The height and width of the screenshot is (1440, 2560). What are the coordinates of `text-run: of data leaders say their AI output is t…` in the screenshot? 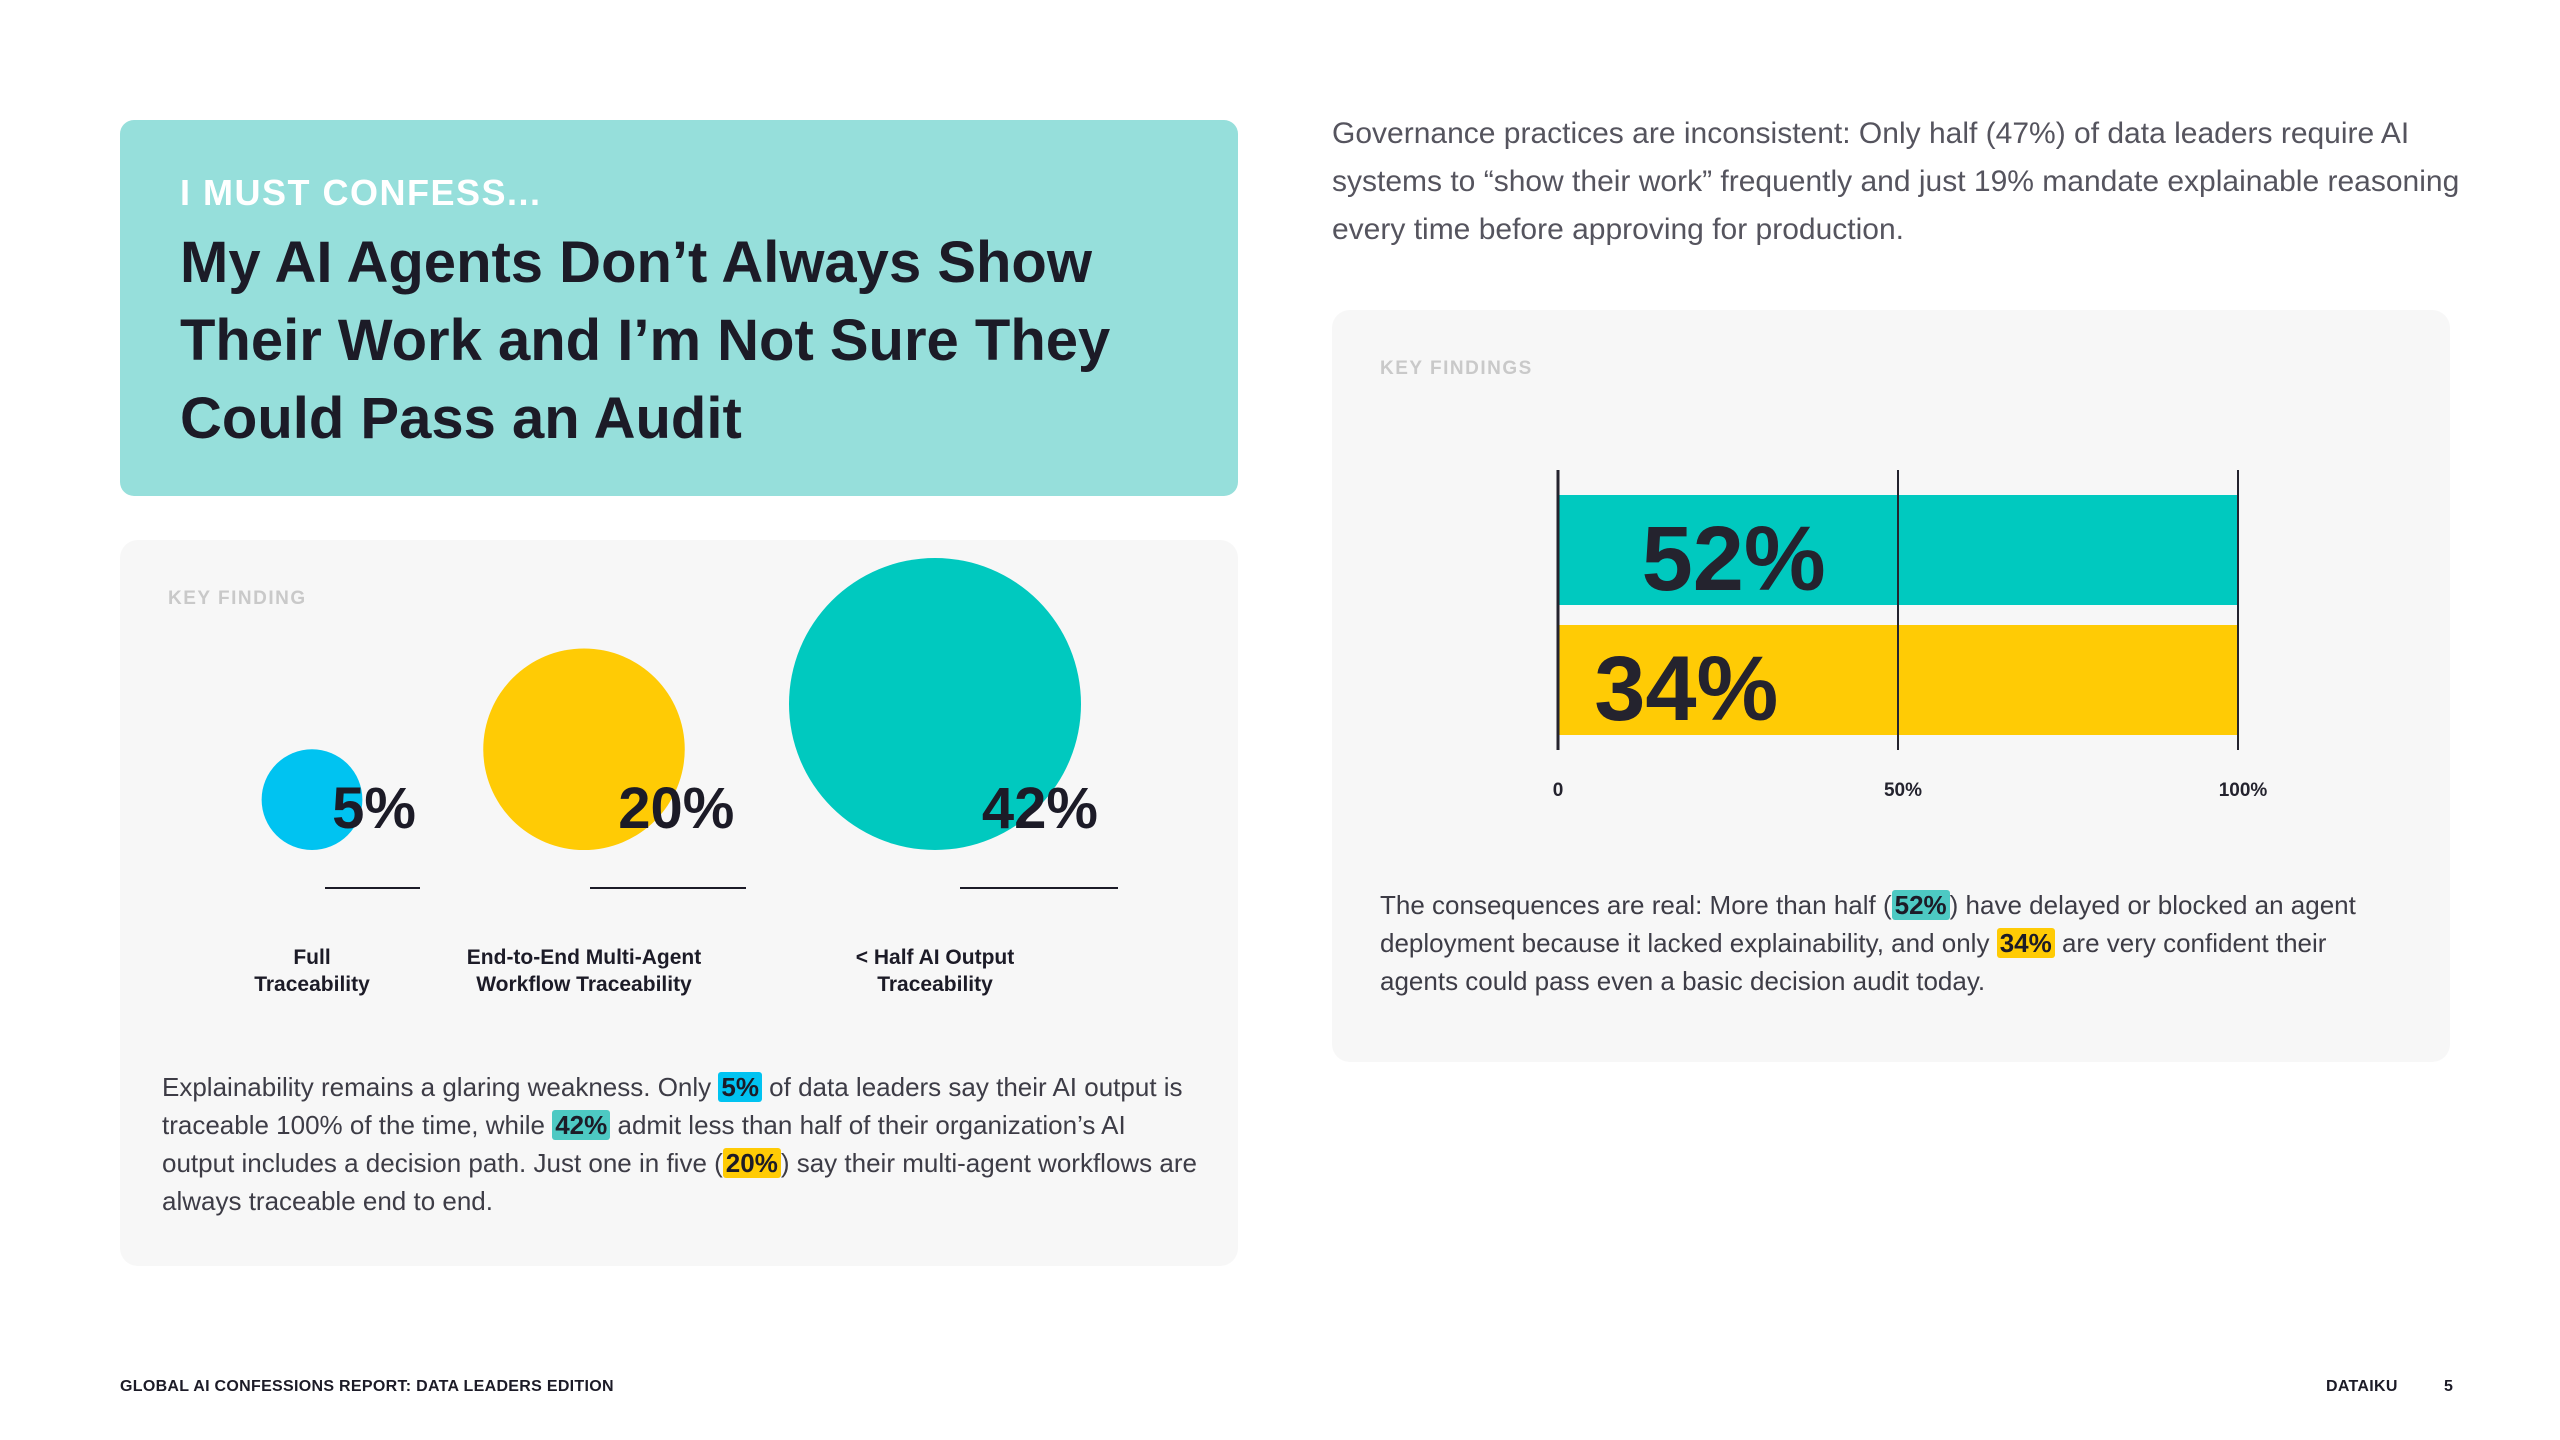 It's located at (672, 1106).